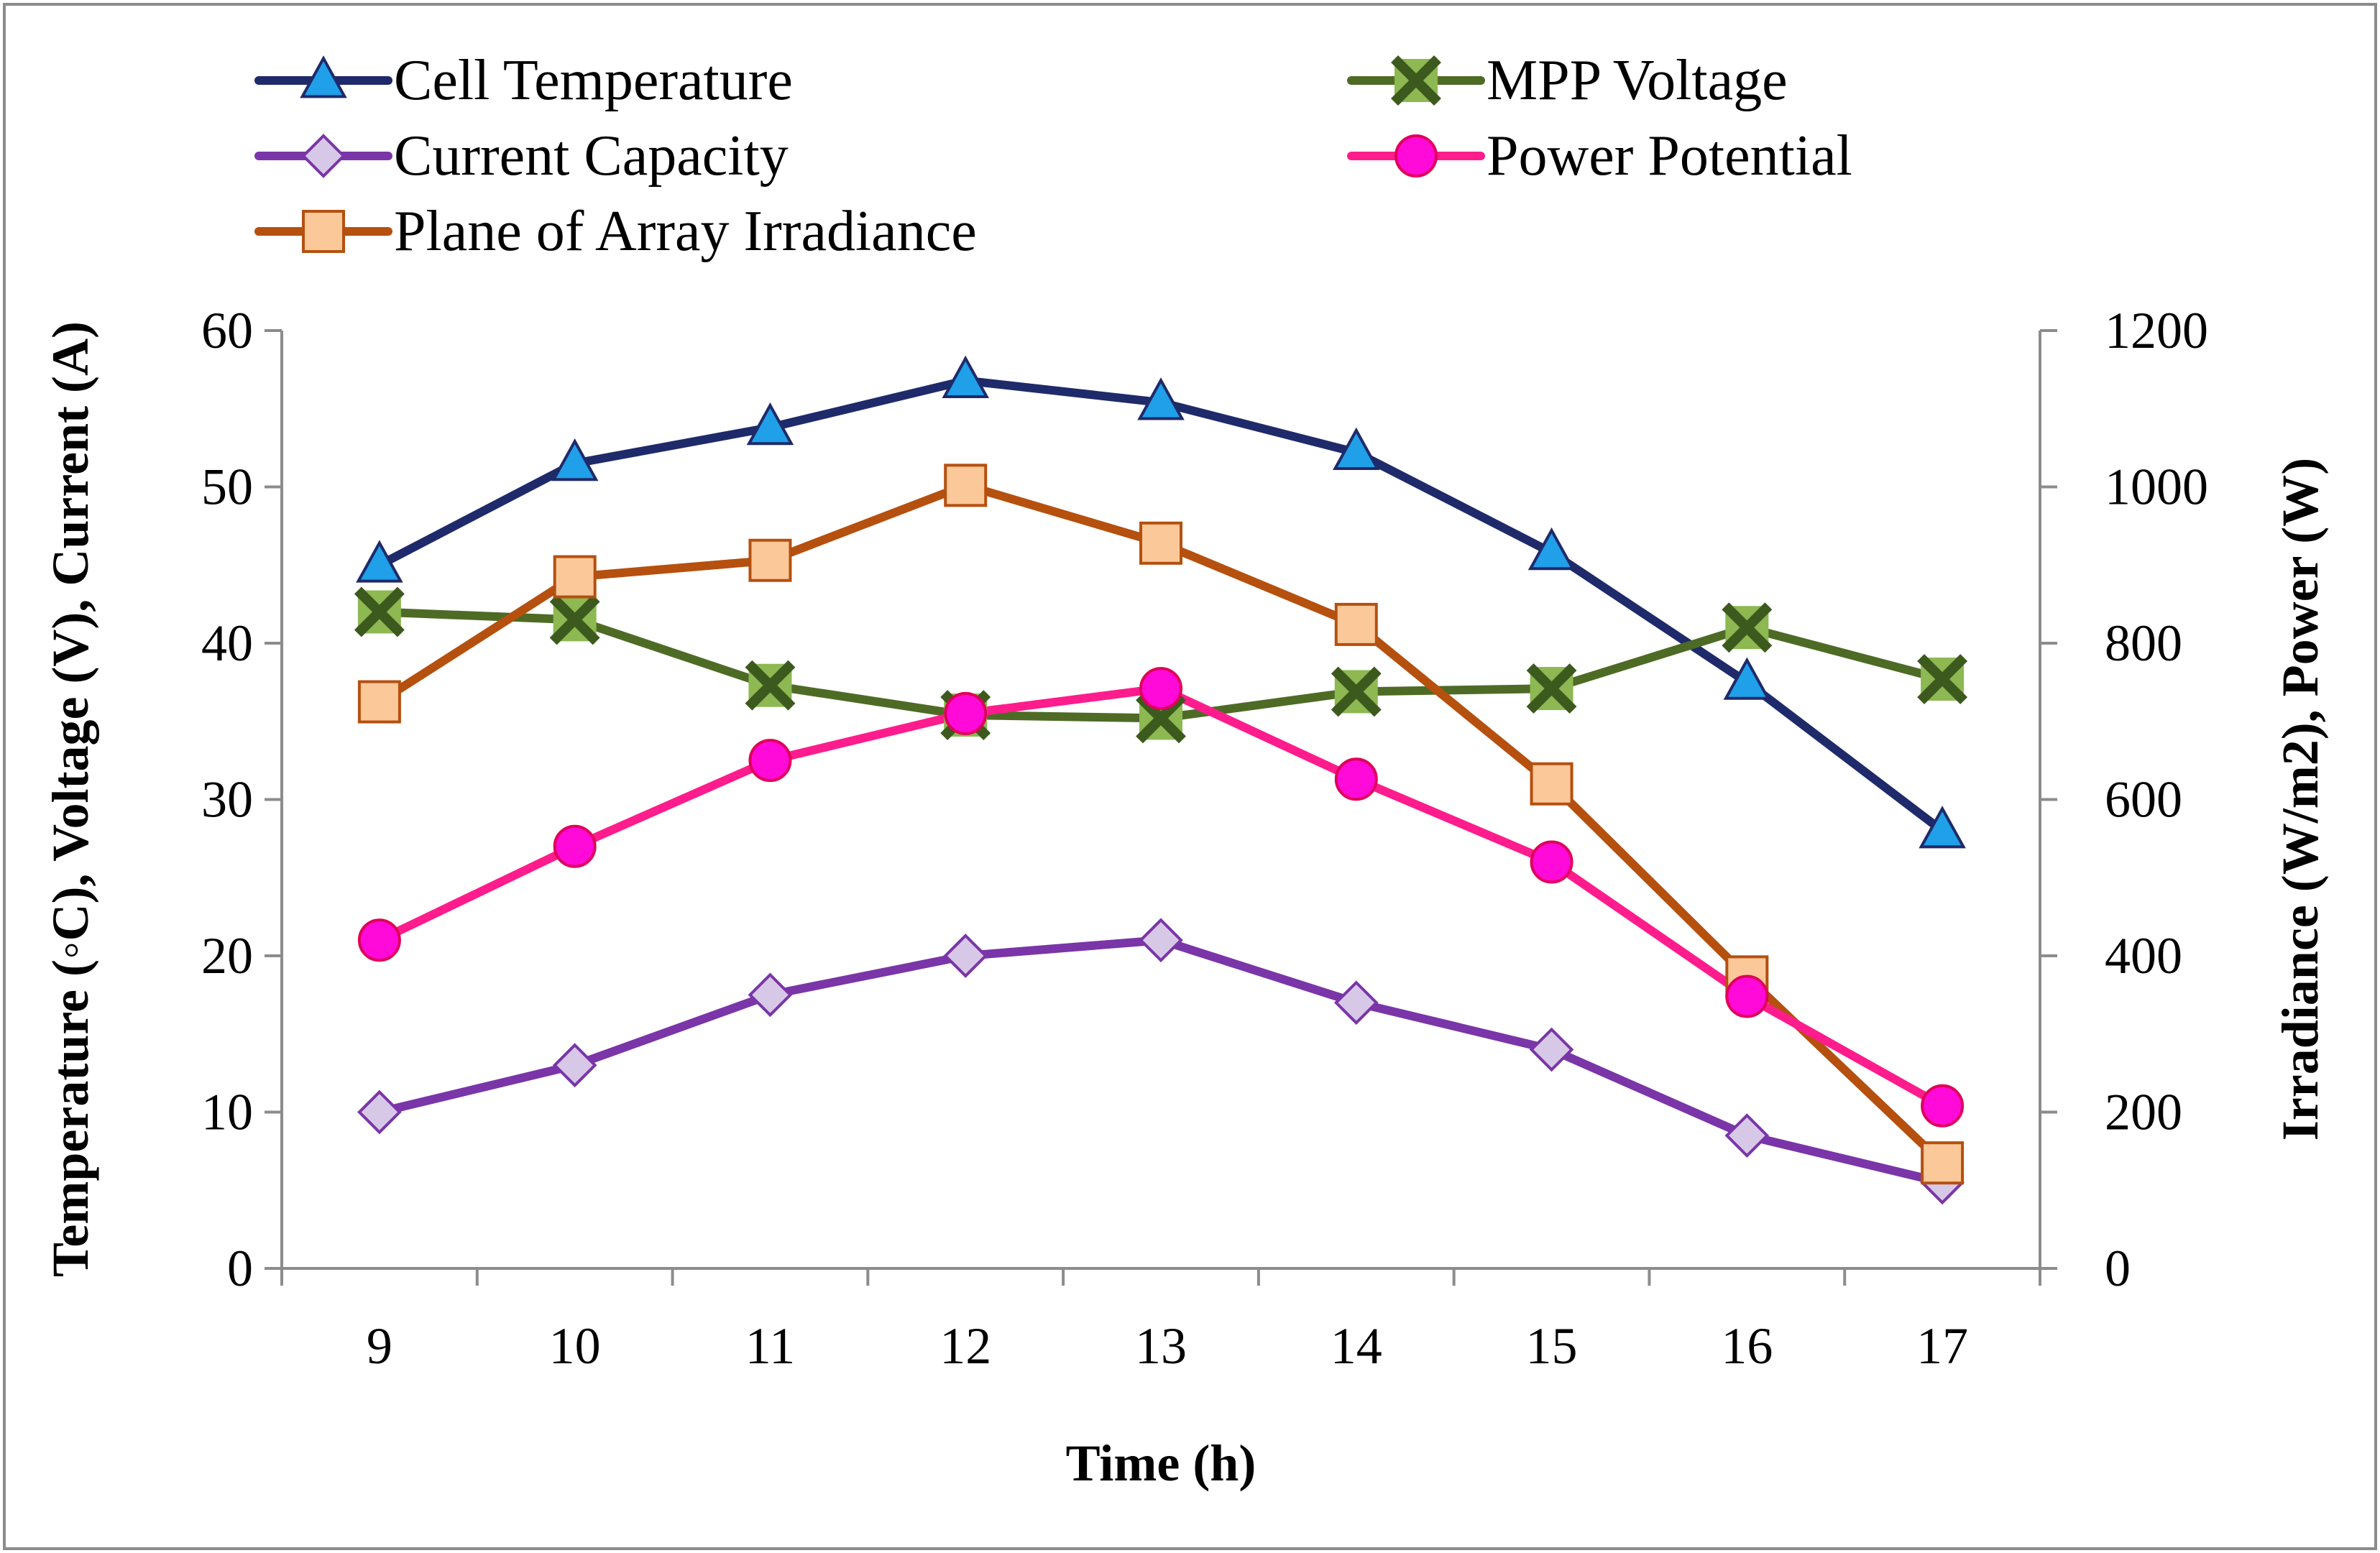 Image resolution: width=2380 pixels, height=1553 pixels. I want to click on y-left-tick-label: 20, so click(227, 956).